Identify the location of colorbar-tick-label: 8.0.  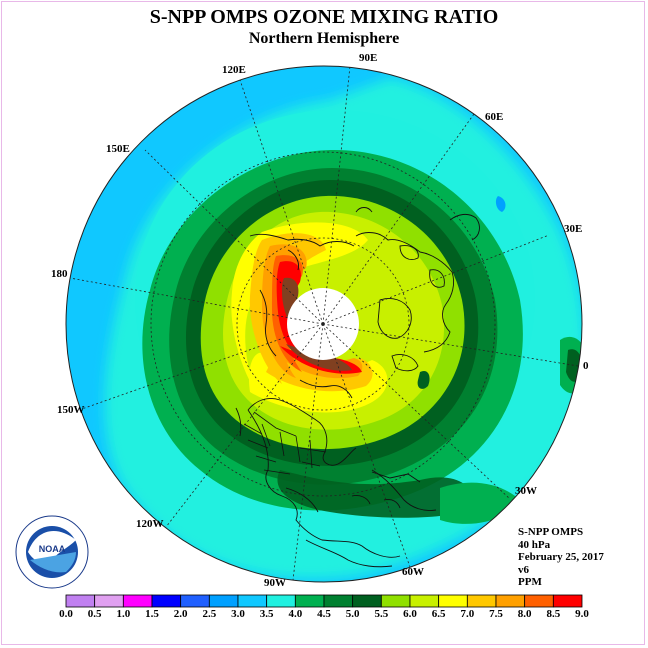
(524, 614).